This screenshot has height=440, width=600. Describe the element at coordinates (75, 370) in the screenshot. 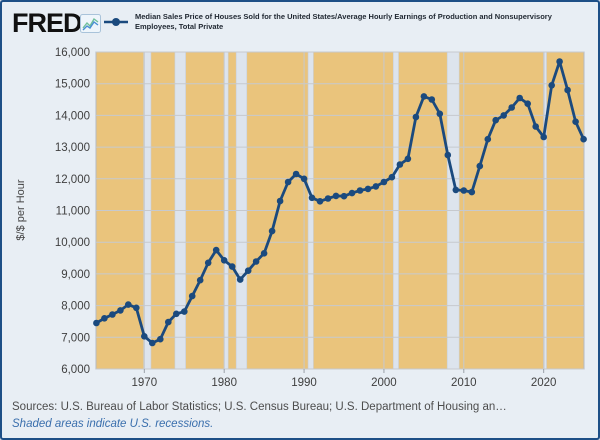

I see `y-tick-label: 6,000` at that location.